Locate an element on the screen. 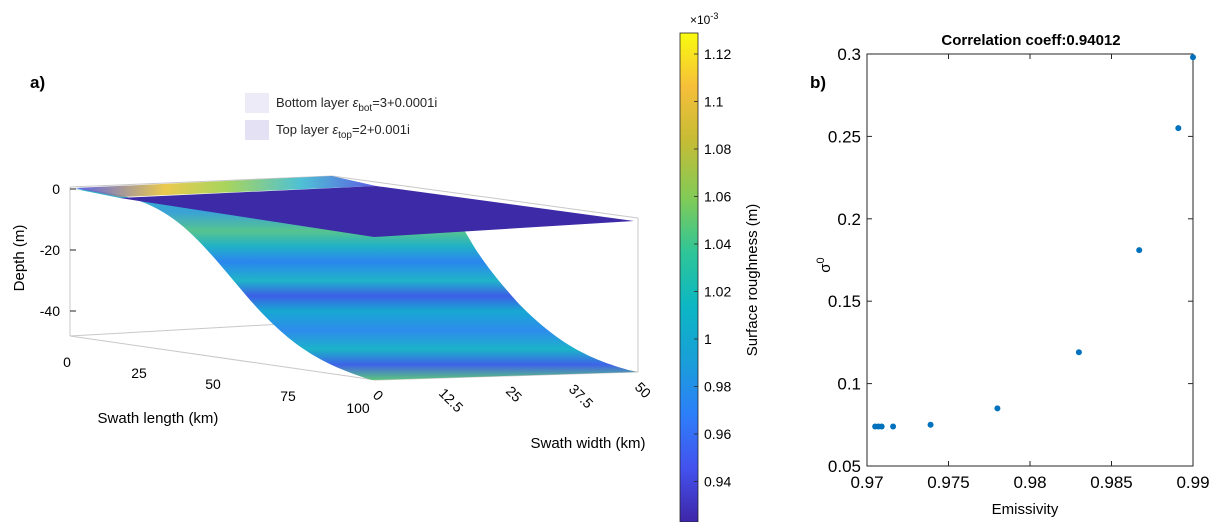 Image resolution: width=1209 pixels, height=522 pixels. y-tick-label: 0.2 is located at coordinates (849, 219).